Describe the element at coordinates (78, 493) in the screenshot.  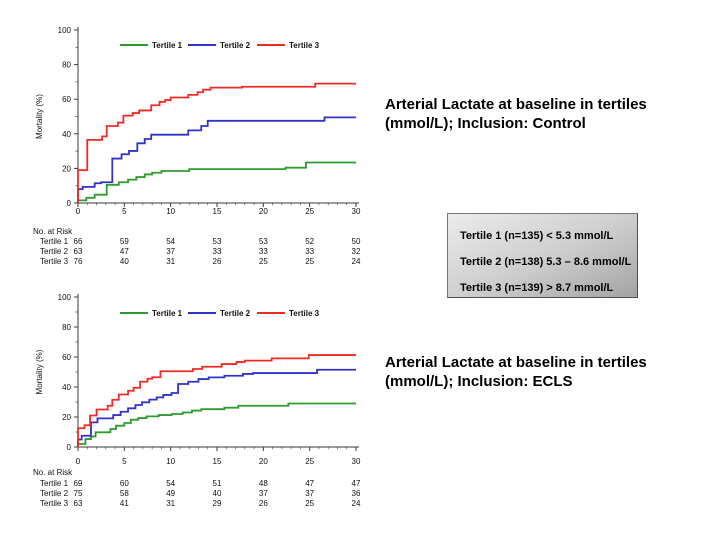
I see `at-risk-value: 75` at that location.